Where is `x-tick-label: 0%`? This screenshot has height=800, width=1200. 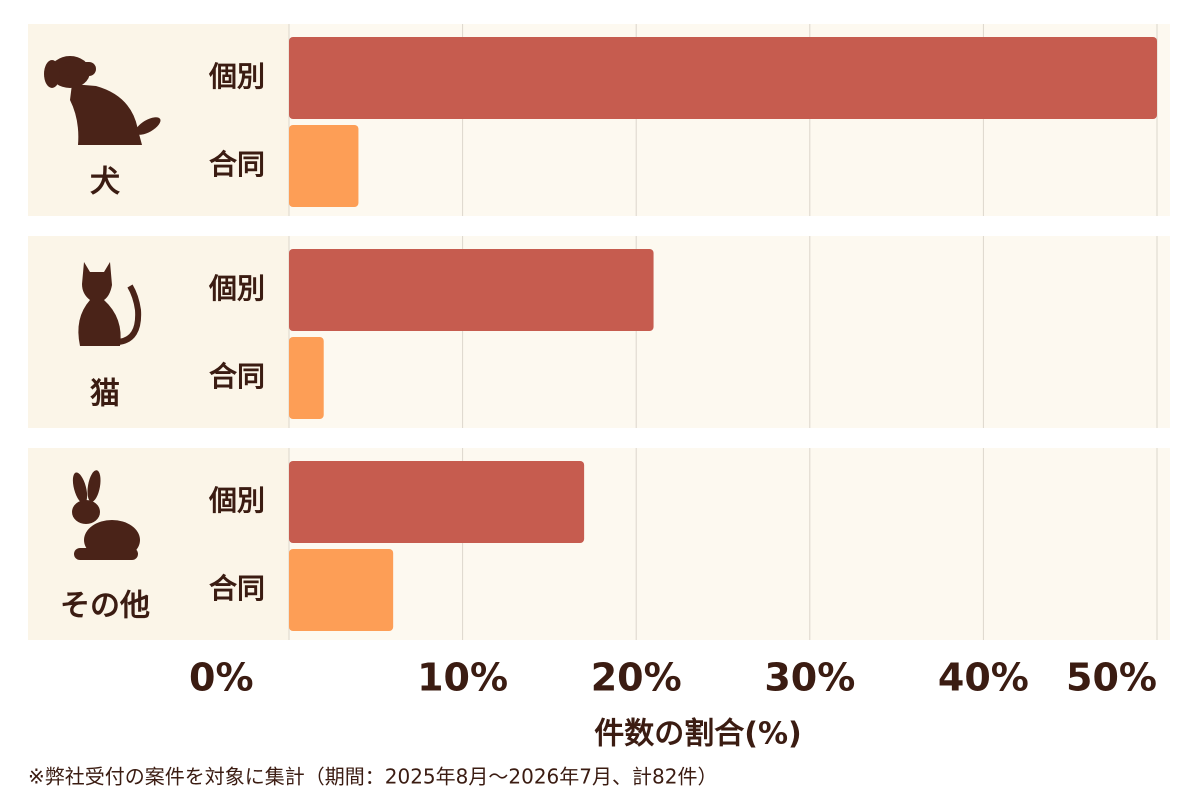
x-tick-label: 0% is located at coordinates (221, 678).